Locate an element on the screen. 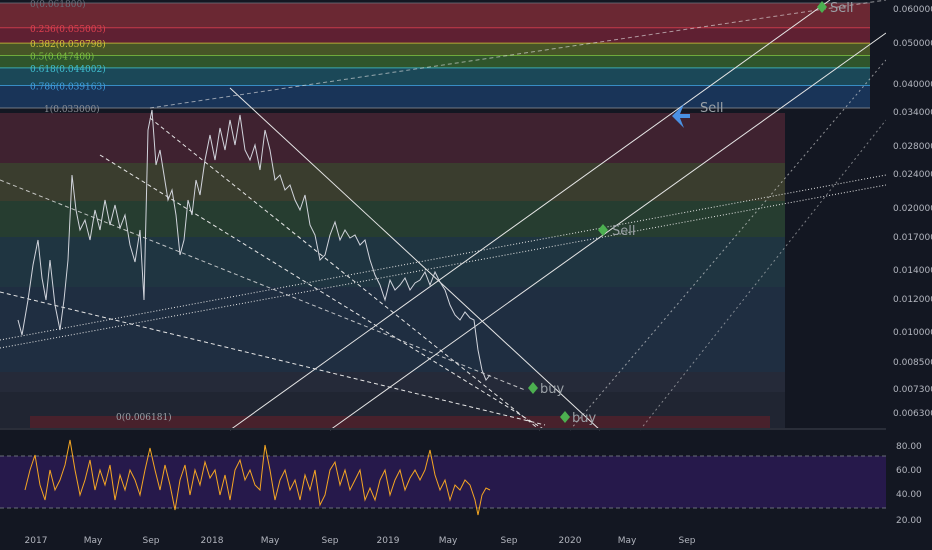 This screenshot has width=932, height=550. fib-level-label: 0(0.061800) is located at coordinates (58, 5).